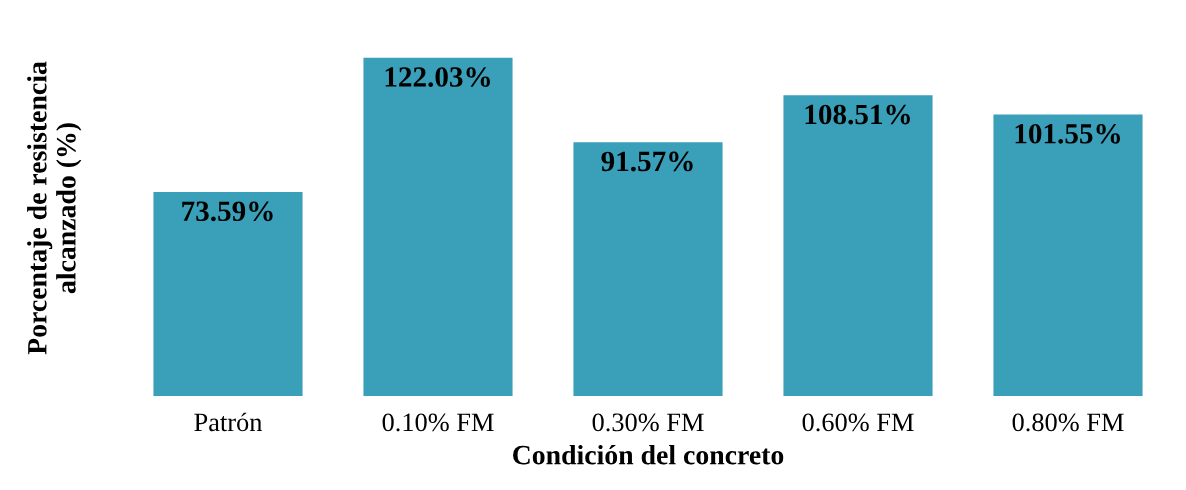 Image resolution: width=1186 pixels, height=490 pixels. I want to click on data-label: 122.03%, so click(437, 77).